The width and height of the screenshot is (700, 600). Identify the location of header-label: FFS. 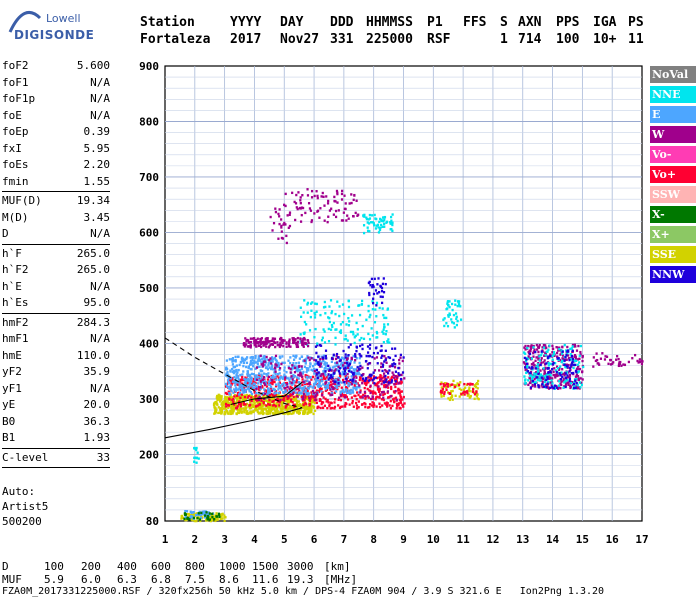
(475, 22).